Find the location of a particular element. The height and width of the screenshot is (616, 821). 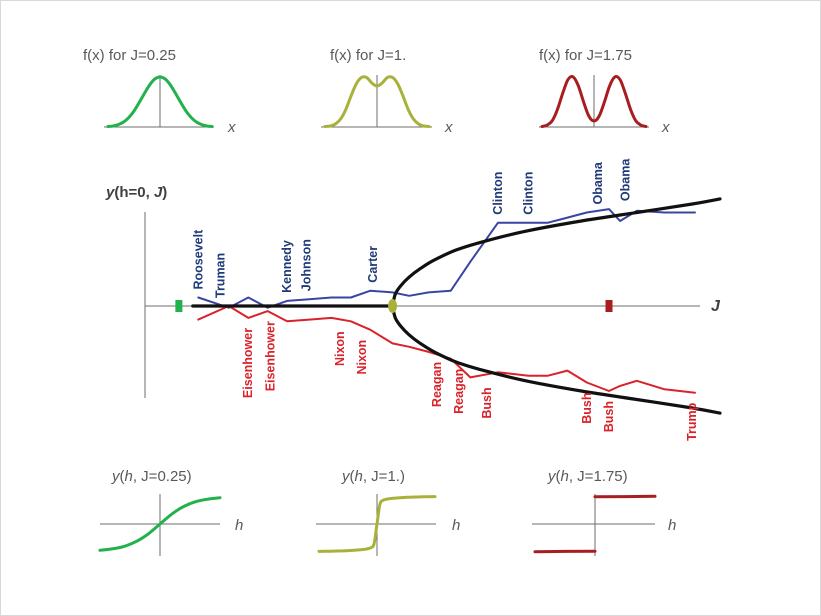

resp-3-x-label: h is located at coordinates (672, 525).